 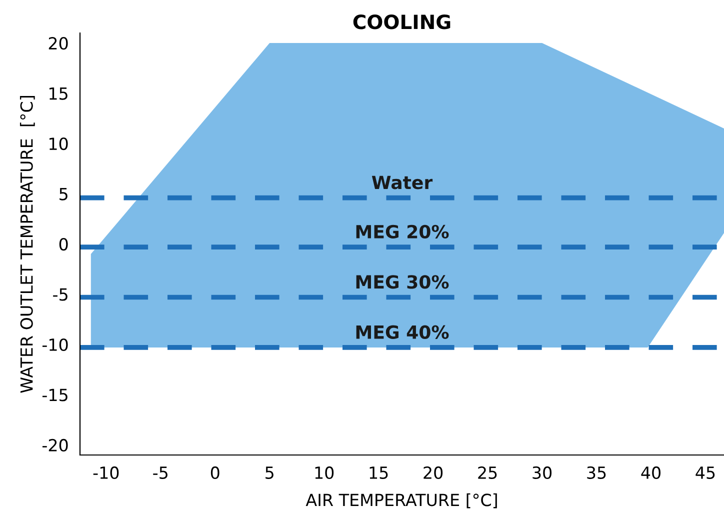 I want to click on y-tick-label: -5, so click(x=60, y=294).